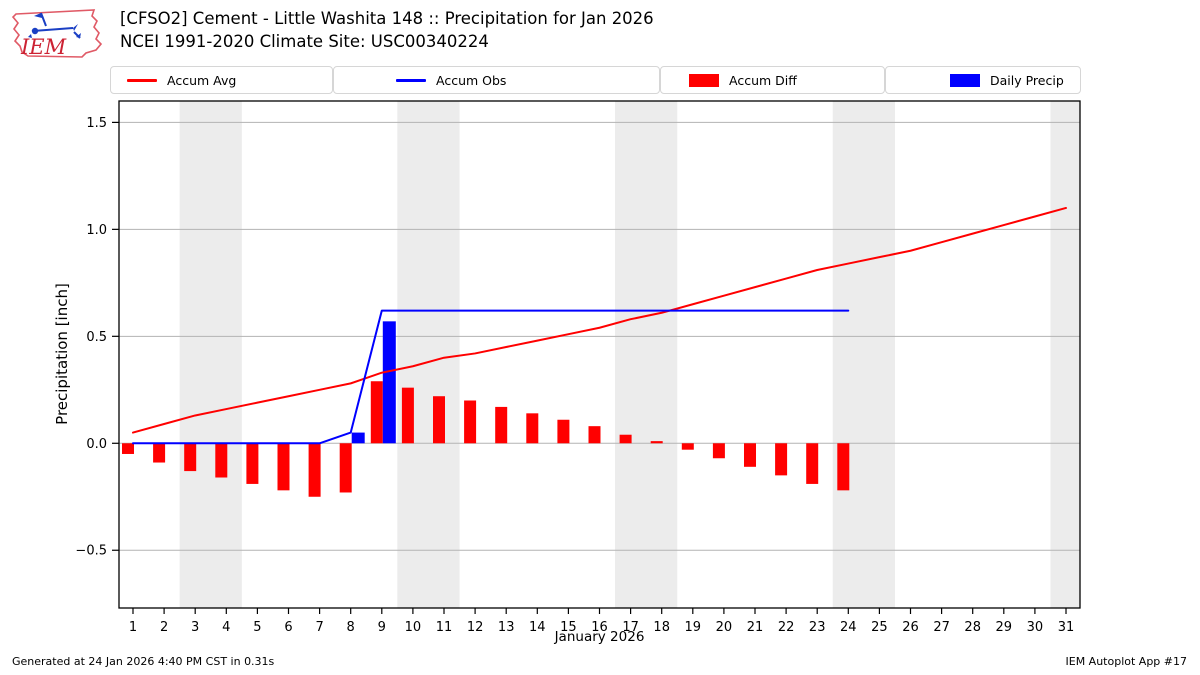 This screenshot has width=1200, height=675. Describe the element at coordinates (755, 627) in the screenshot. I see `svg-text: 21` at that location.